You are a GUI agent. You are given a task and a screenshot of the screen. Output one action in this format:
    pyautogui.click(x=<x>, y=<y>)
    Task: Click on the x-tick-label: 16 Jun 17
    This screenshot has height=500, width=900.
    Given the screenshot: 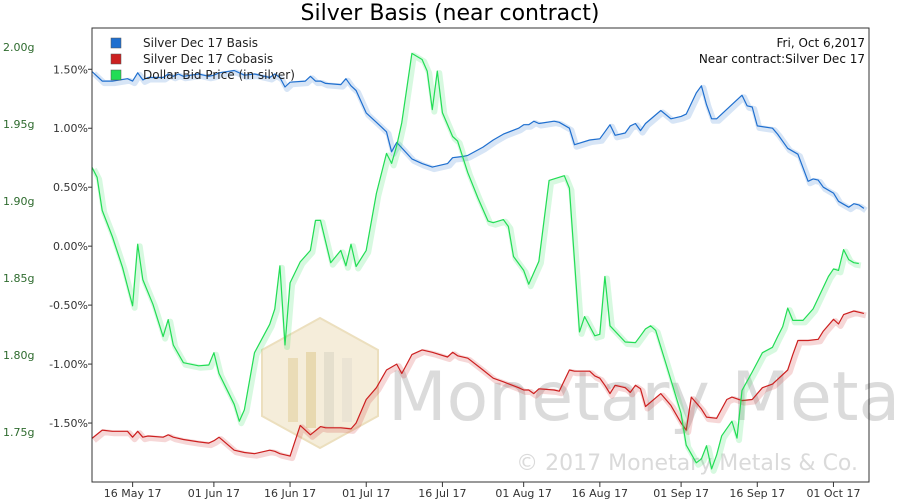 What is the action you would take?
    pyautogui.click(x=290, y=493)
    